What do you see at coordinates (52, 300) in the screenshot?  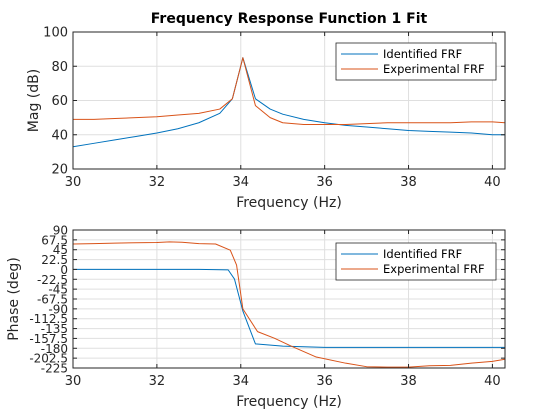 I see `y-tick-label: -67.5` at bounding box center [52, 300].